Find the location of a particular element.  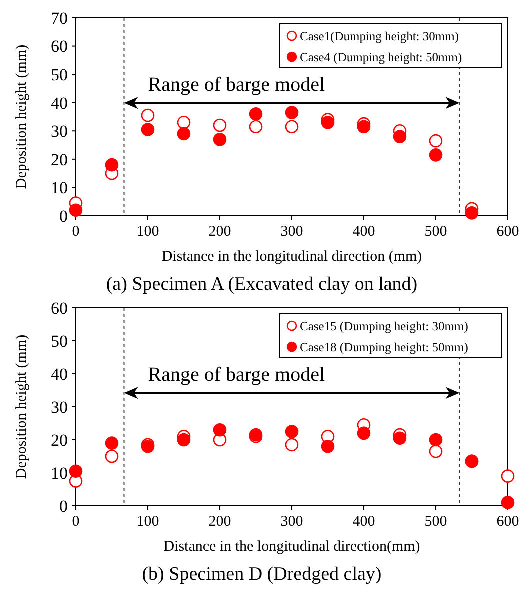

legend-label: Case4 (Dumping height: 50mm) is located at coordinates (381, 57).